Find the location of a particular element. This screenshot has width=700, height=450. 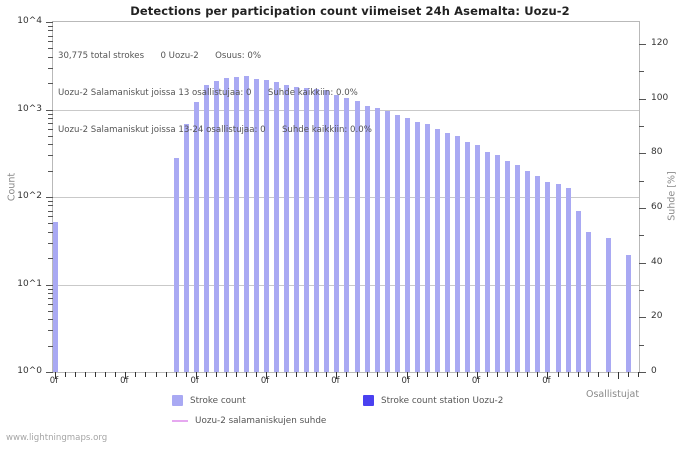

y-axis-tick-label: 10^2 is located at coordinates (29, 196).